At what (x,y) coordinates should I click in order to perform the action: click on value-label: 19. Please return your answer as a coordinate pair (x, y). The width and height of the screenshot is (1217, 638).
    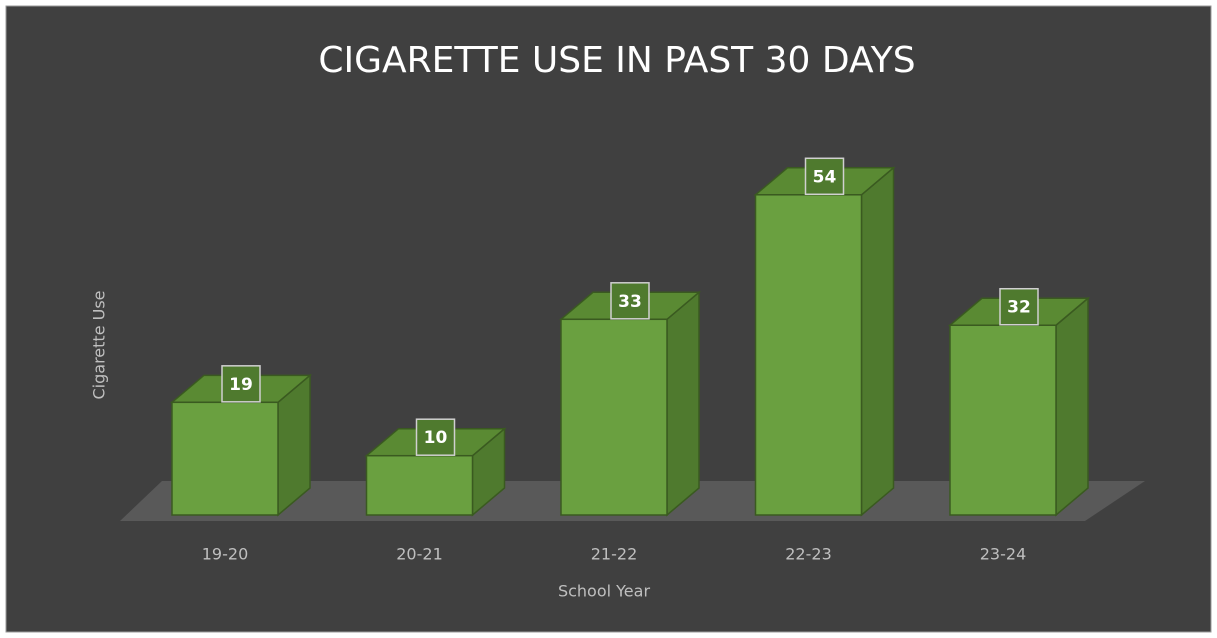
    Looking at the image, I should click on (241, 385).